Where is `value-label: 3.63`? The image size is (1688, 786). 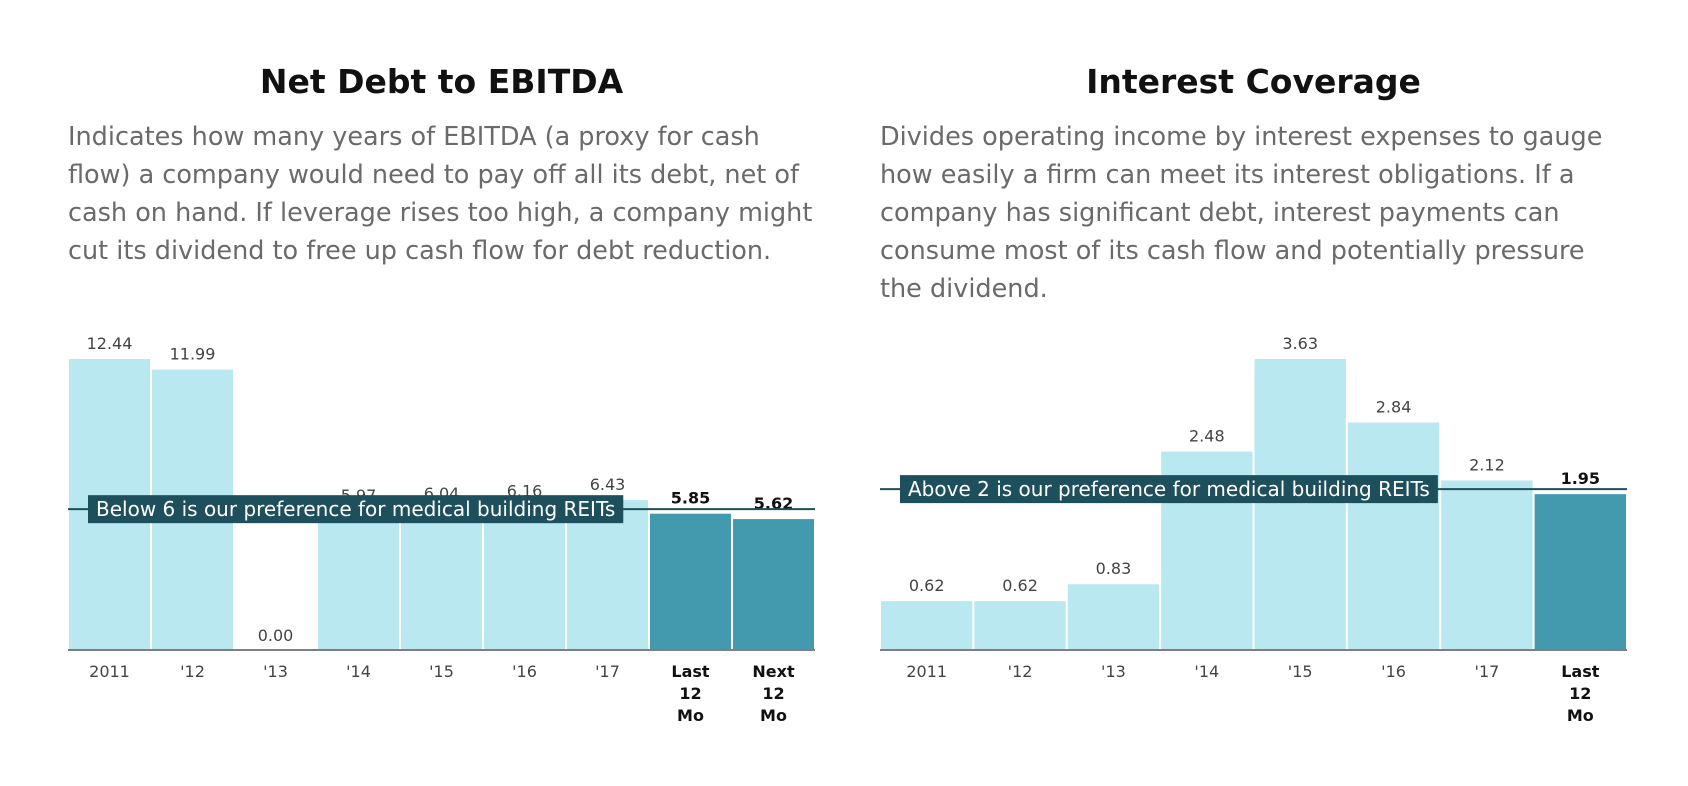 value-label: 3.63 is located at coordinates (1300, 343).